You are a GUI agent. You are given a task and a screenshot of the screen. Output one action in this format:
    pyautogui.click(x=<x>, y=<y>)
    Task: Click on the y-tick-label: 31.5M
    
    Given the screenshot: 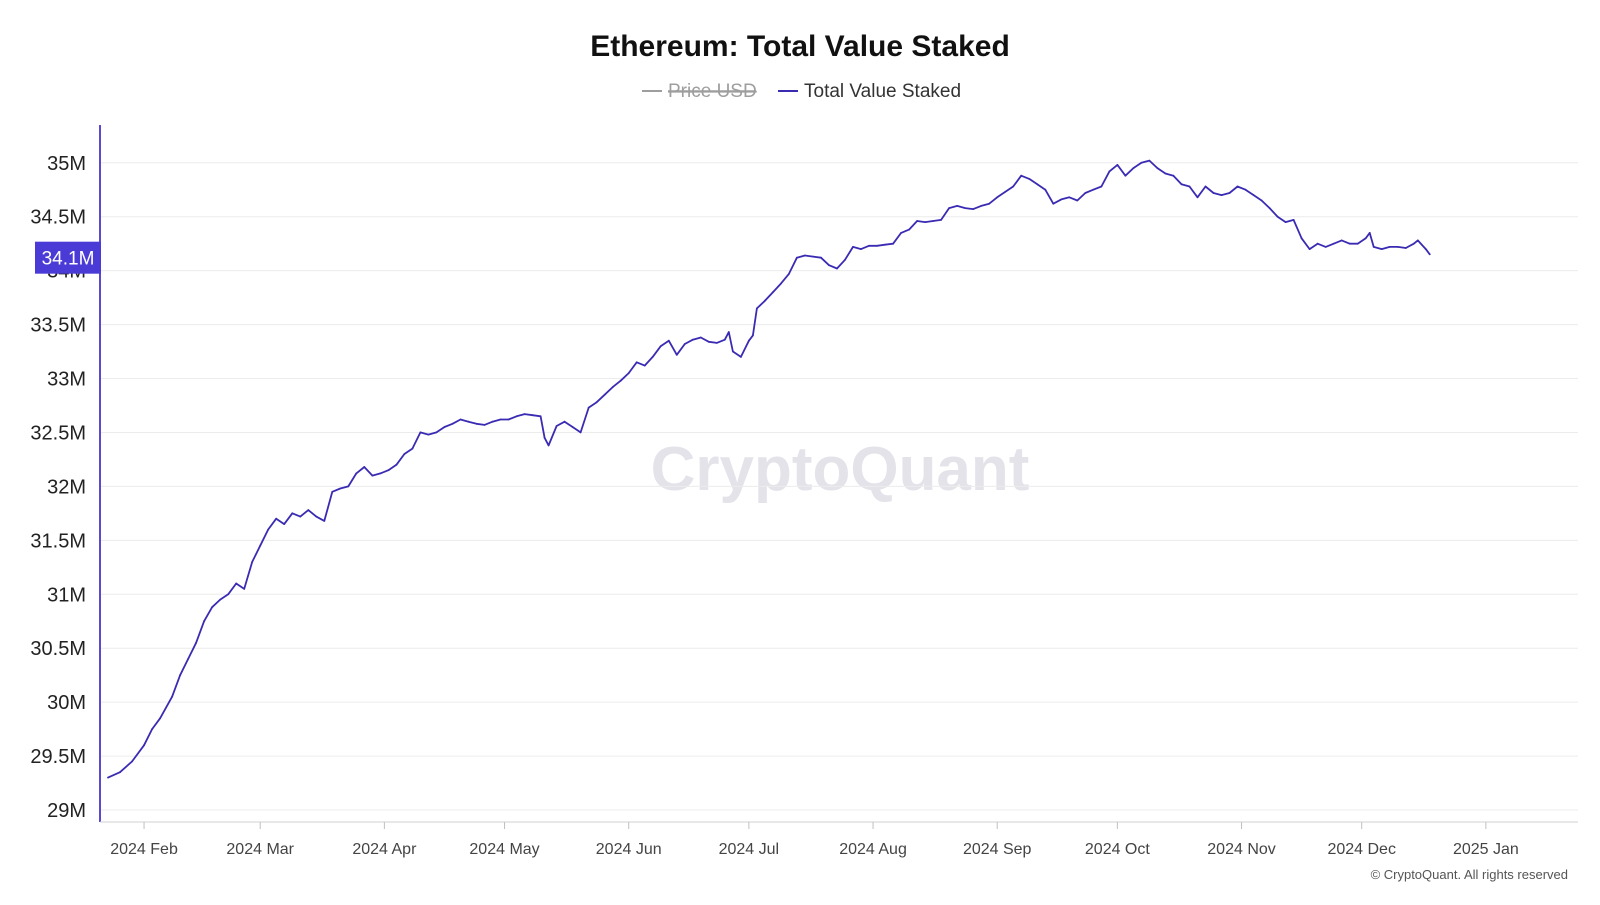 What is the action you would take?
    pyautogui.click(x=58, y=541)
    